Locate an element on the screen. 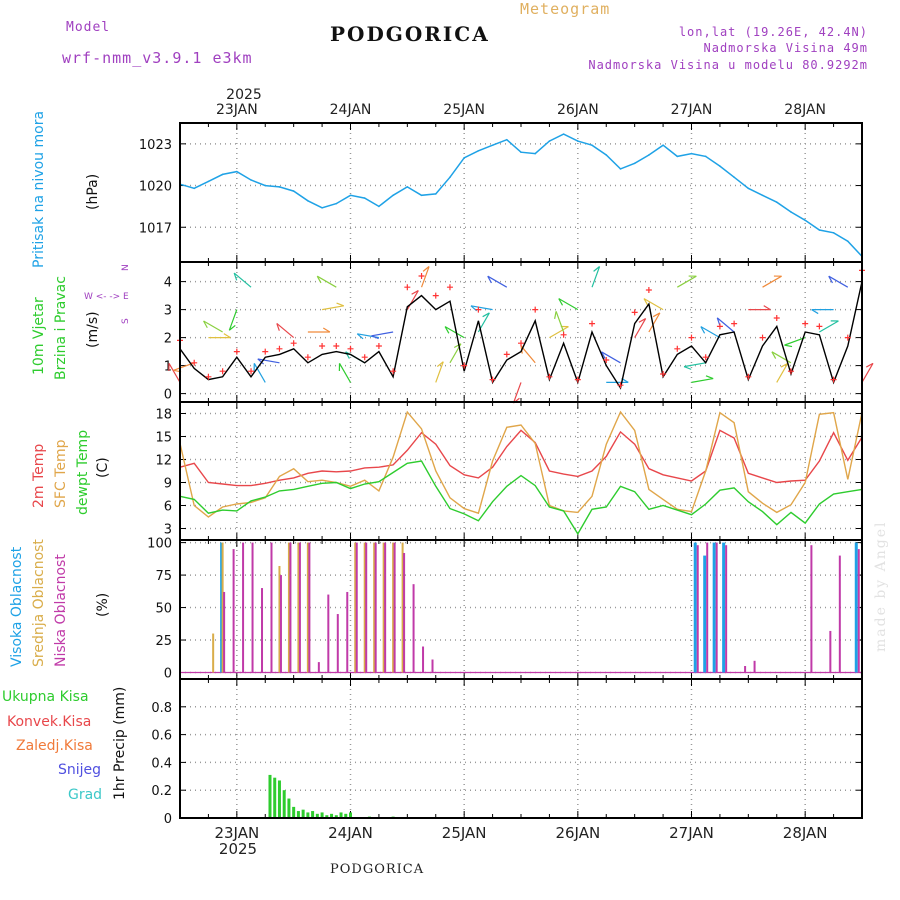 The image size is (900, 900). wind-legend-1: 10m Vjetar is located at coordinates (39, 336).